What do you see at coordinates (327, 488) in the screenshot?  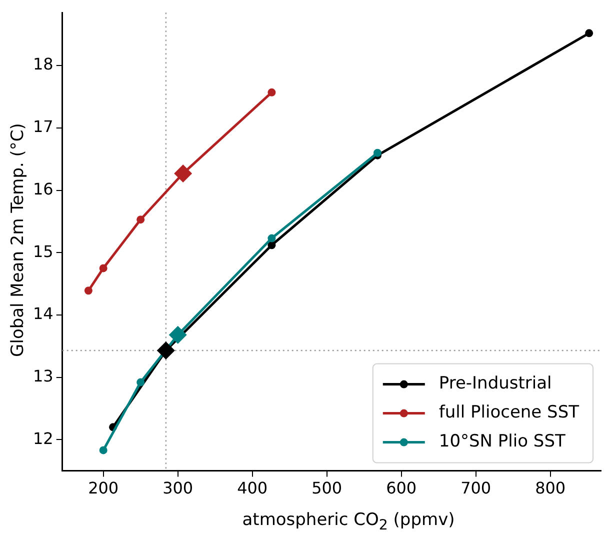 I see `x-tick-label: 500` at bounding box center [327, 488].